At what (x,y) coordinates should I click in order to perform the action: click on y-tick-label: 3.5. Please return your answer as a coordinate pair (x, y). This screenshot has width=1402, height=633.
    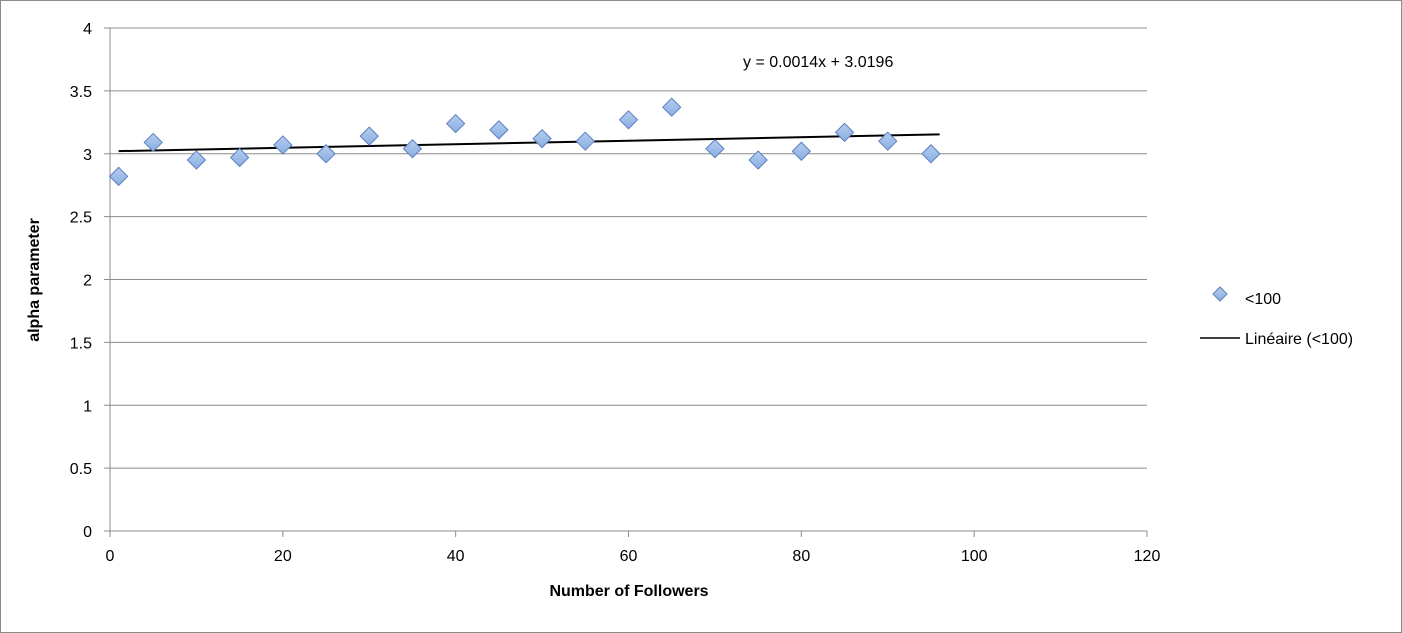
    Looking at the image, I should click on (81, 92).